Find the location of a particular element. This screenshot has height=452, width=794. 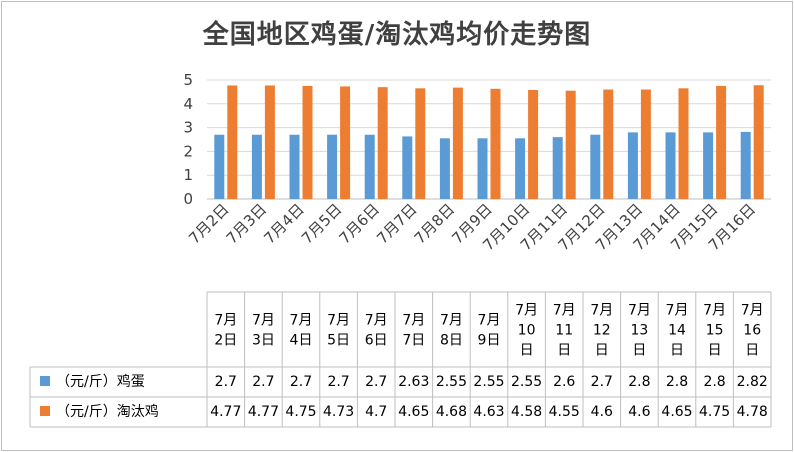

y-tick-label: 2 is located at coordinates (188, 151).